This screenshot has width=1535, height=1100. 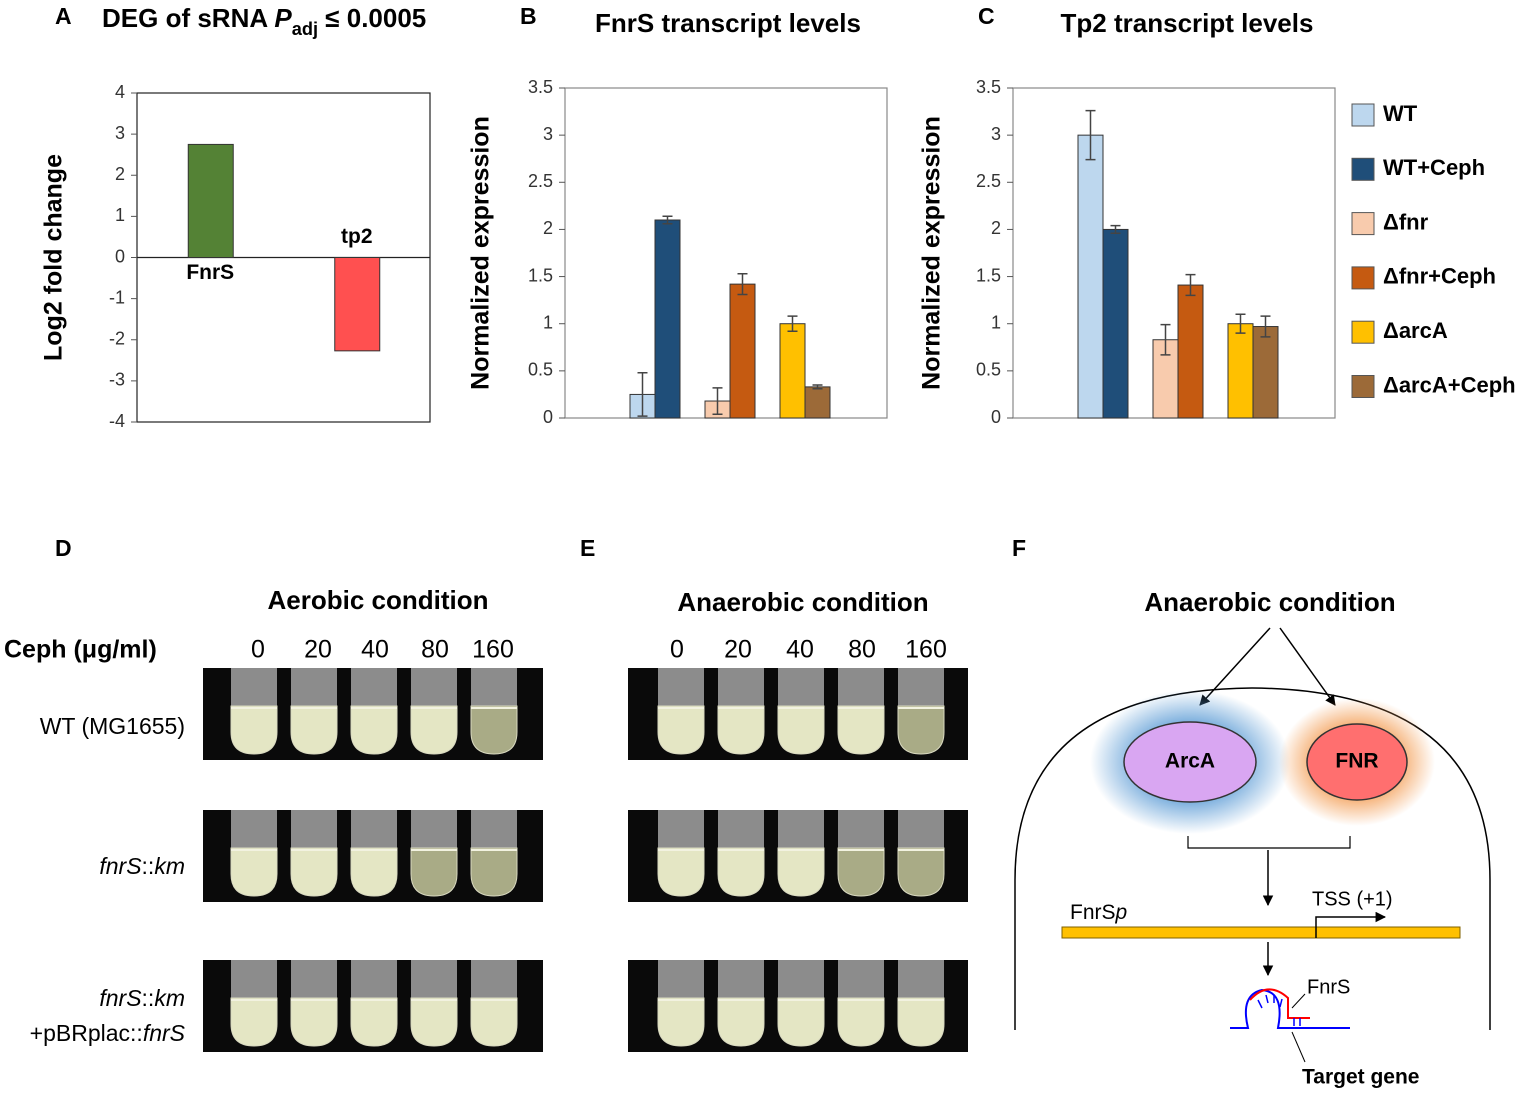 What do you see at coordinates (283, 18) in the screenshot?
I see `text-part: P` at bounding box center [283, 18].